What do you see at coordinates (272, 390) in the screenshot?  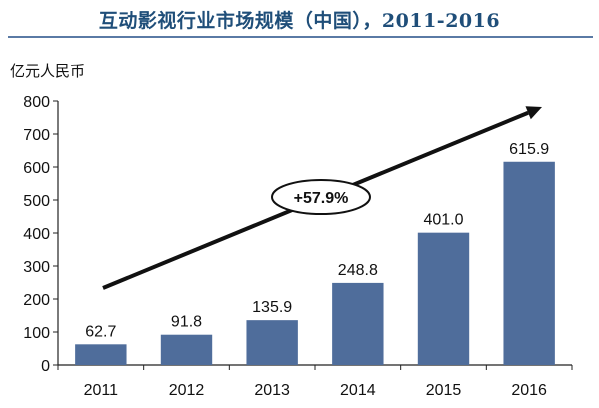 I see `x-tick-label: 2013` at bounding box center [272, 390].